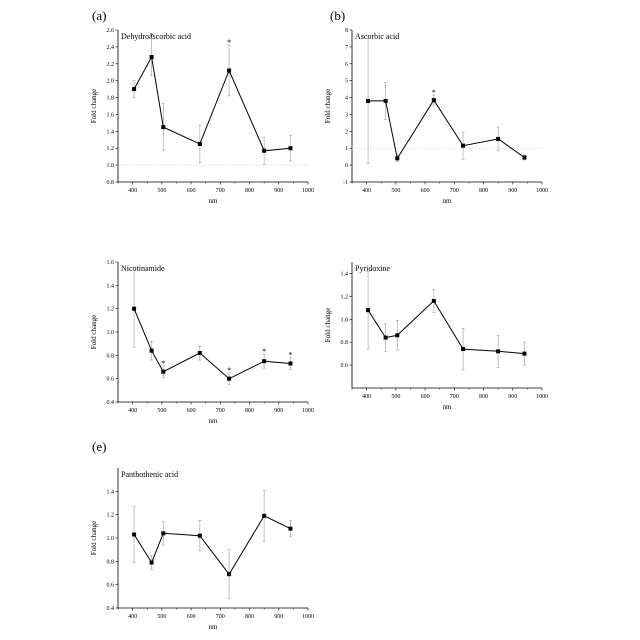 The width and height of the screenshot is (640, 640). What do you see at coordinates (346, 65) in the screenshot?
I see `y-tick-label: 6` at bounding box center [346, 65].